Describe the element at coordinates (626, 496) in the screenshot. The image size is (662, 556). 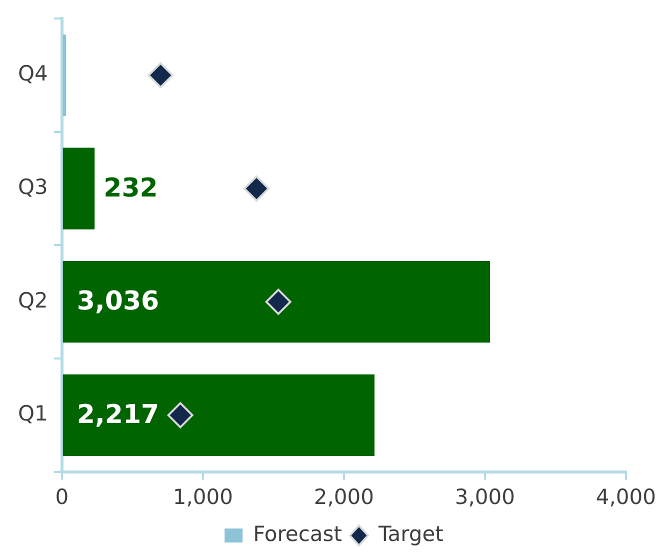
I see `x-tick-label: 4,000` at that location.